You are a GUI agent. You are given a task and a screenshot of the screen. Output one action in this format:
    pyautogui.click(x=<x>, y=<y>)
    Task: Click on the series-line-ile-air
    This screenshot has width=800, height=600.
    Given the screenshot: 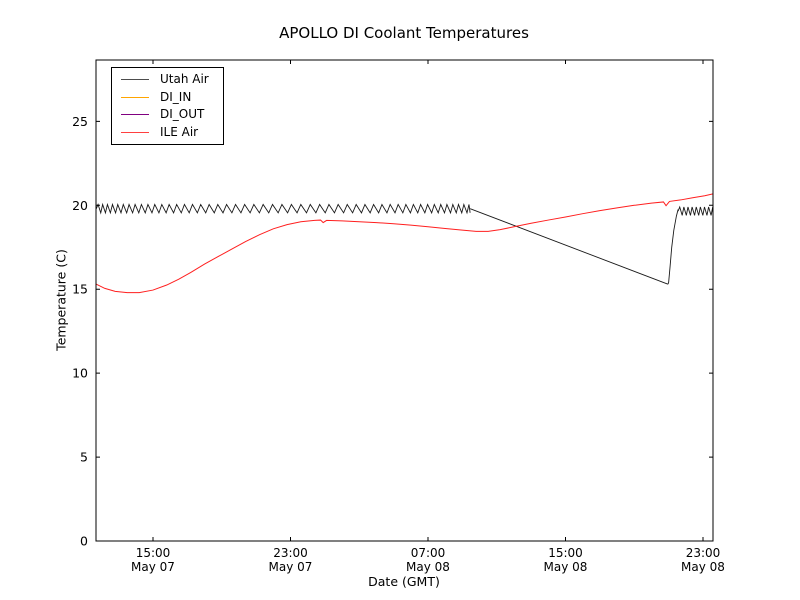 What is the action you would take?
    pyautogui.click(x=404, y=243)
    